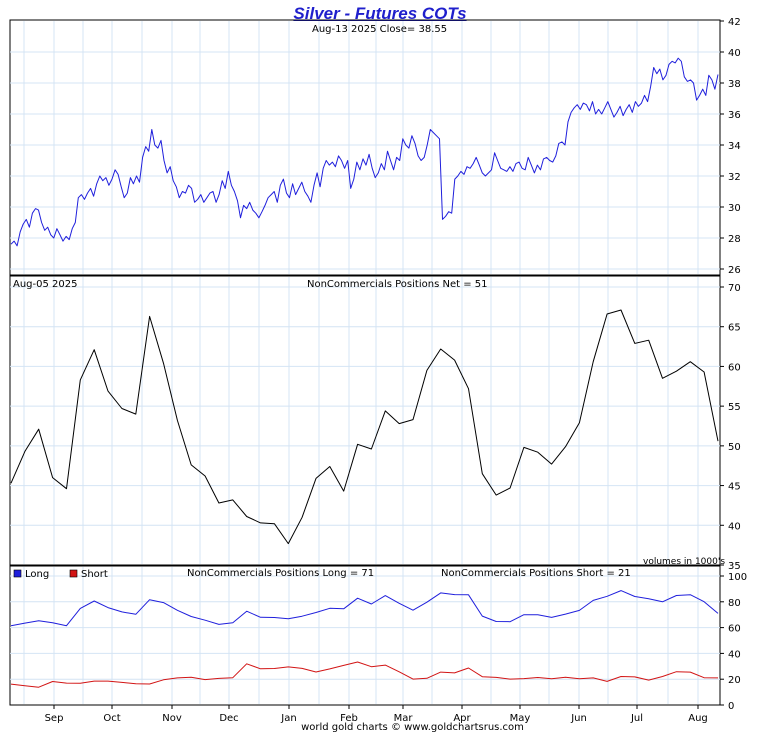 This screenshot has width=760, height=735. Describe the element at coordinates (54, 718) in the screenshot. I see `x-tick-label-sep: Sep` at that location.